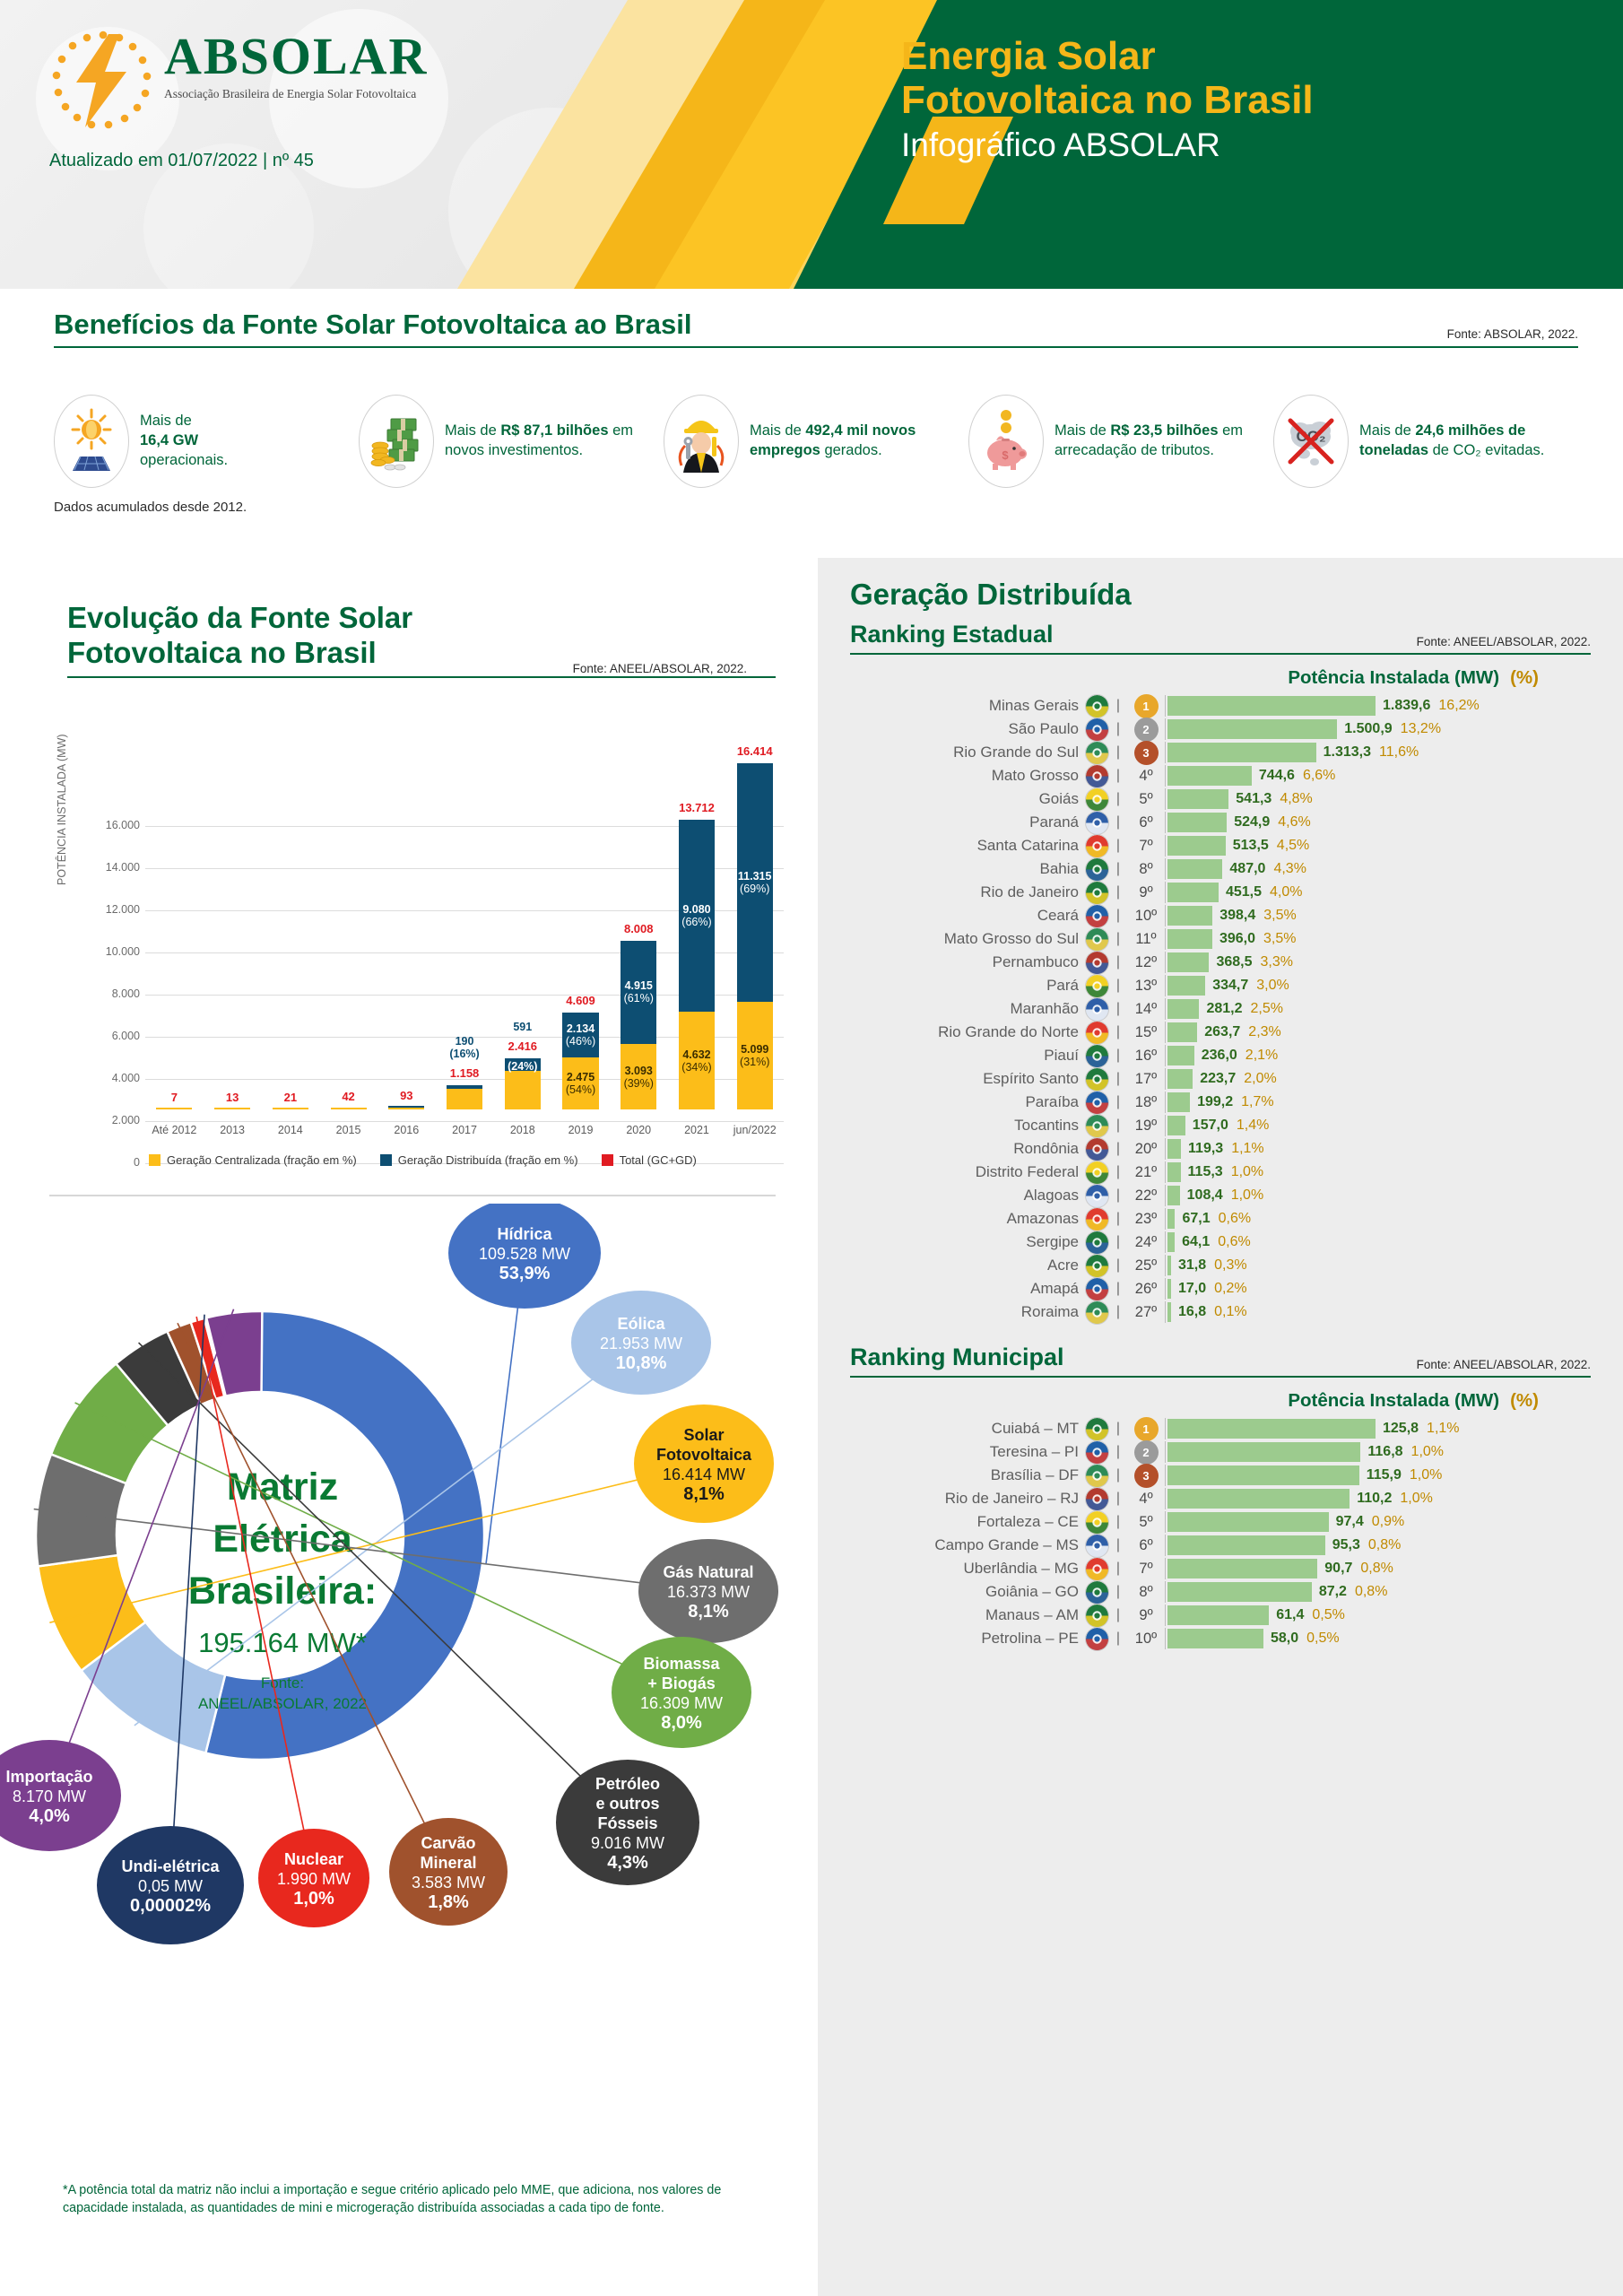 This screenshot has width=1623, height=2296. Describe the element at coordinates (1394, 677) in the screenshot. I see `state-col-power: Potência Instalada (MW)` at that location.